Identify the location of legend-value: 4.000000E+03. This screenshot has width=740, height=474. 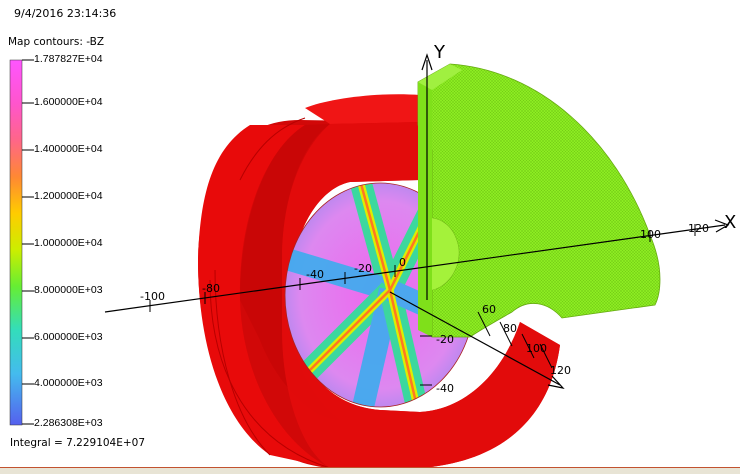
(68, 383).